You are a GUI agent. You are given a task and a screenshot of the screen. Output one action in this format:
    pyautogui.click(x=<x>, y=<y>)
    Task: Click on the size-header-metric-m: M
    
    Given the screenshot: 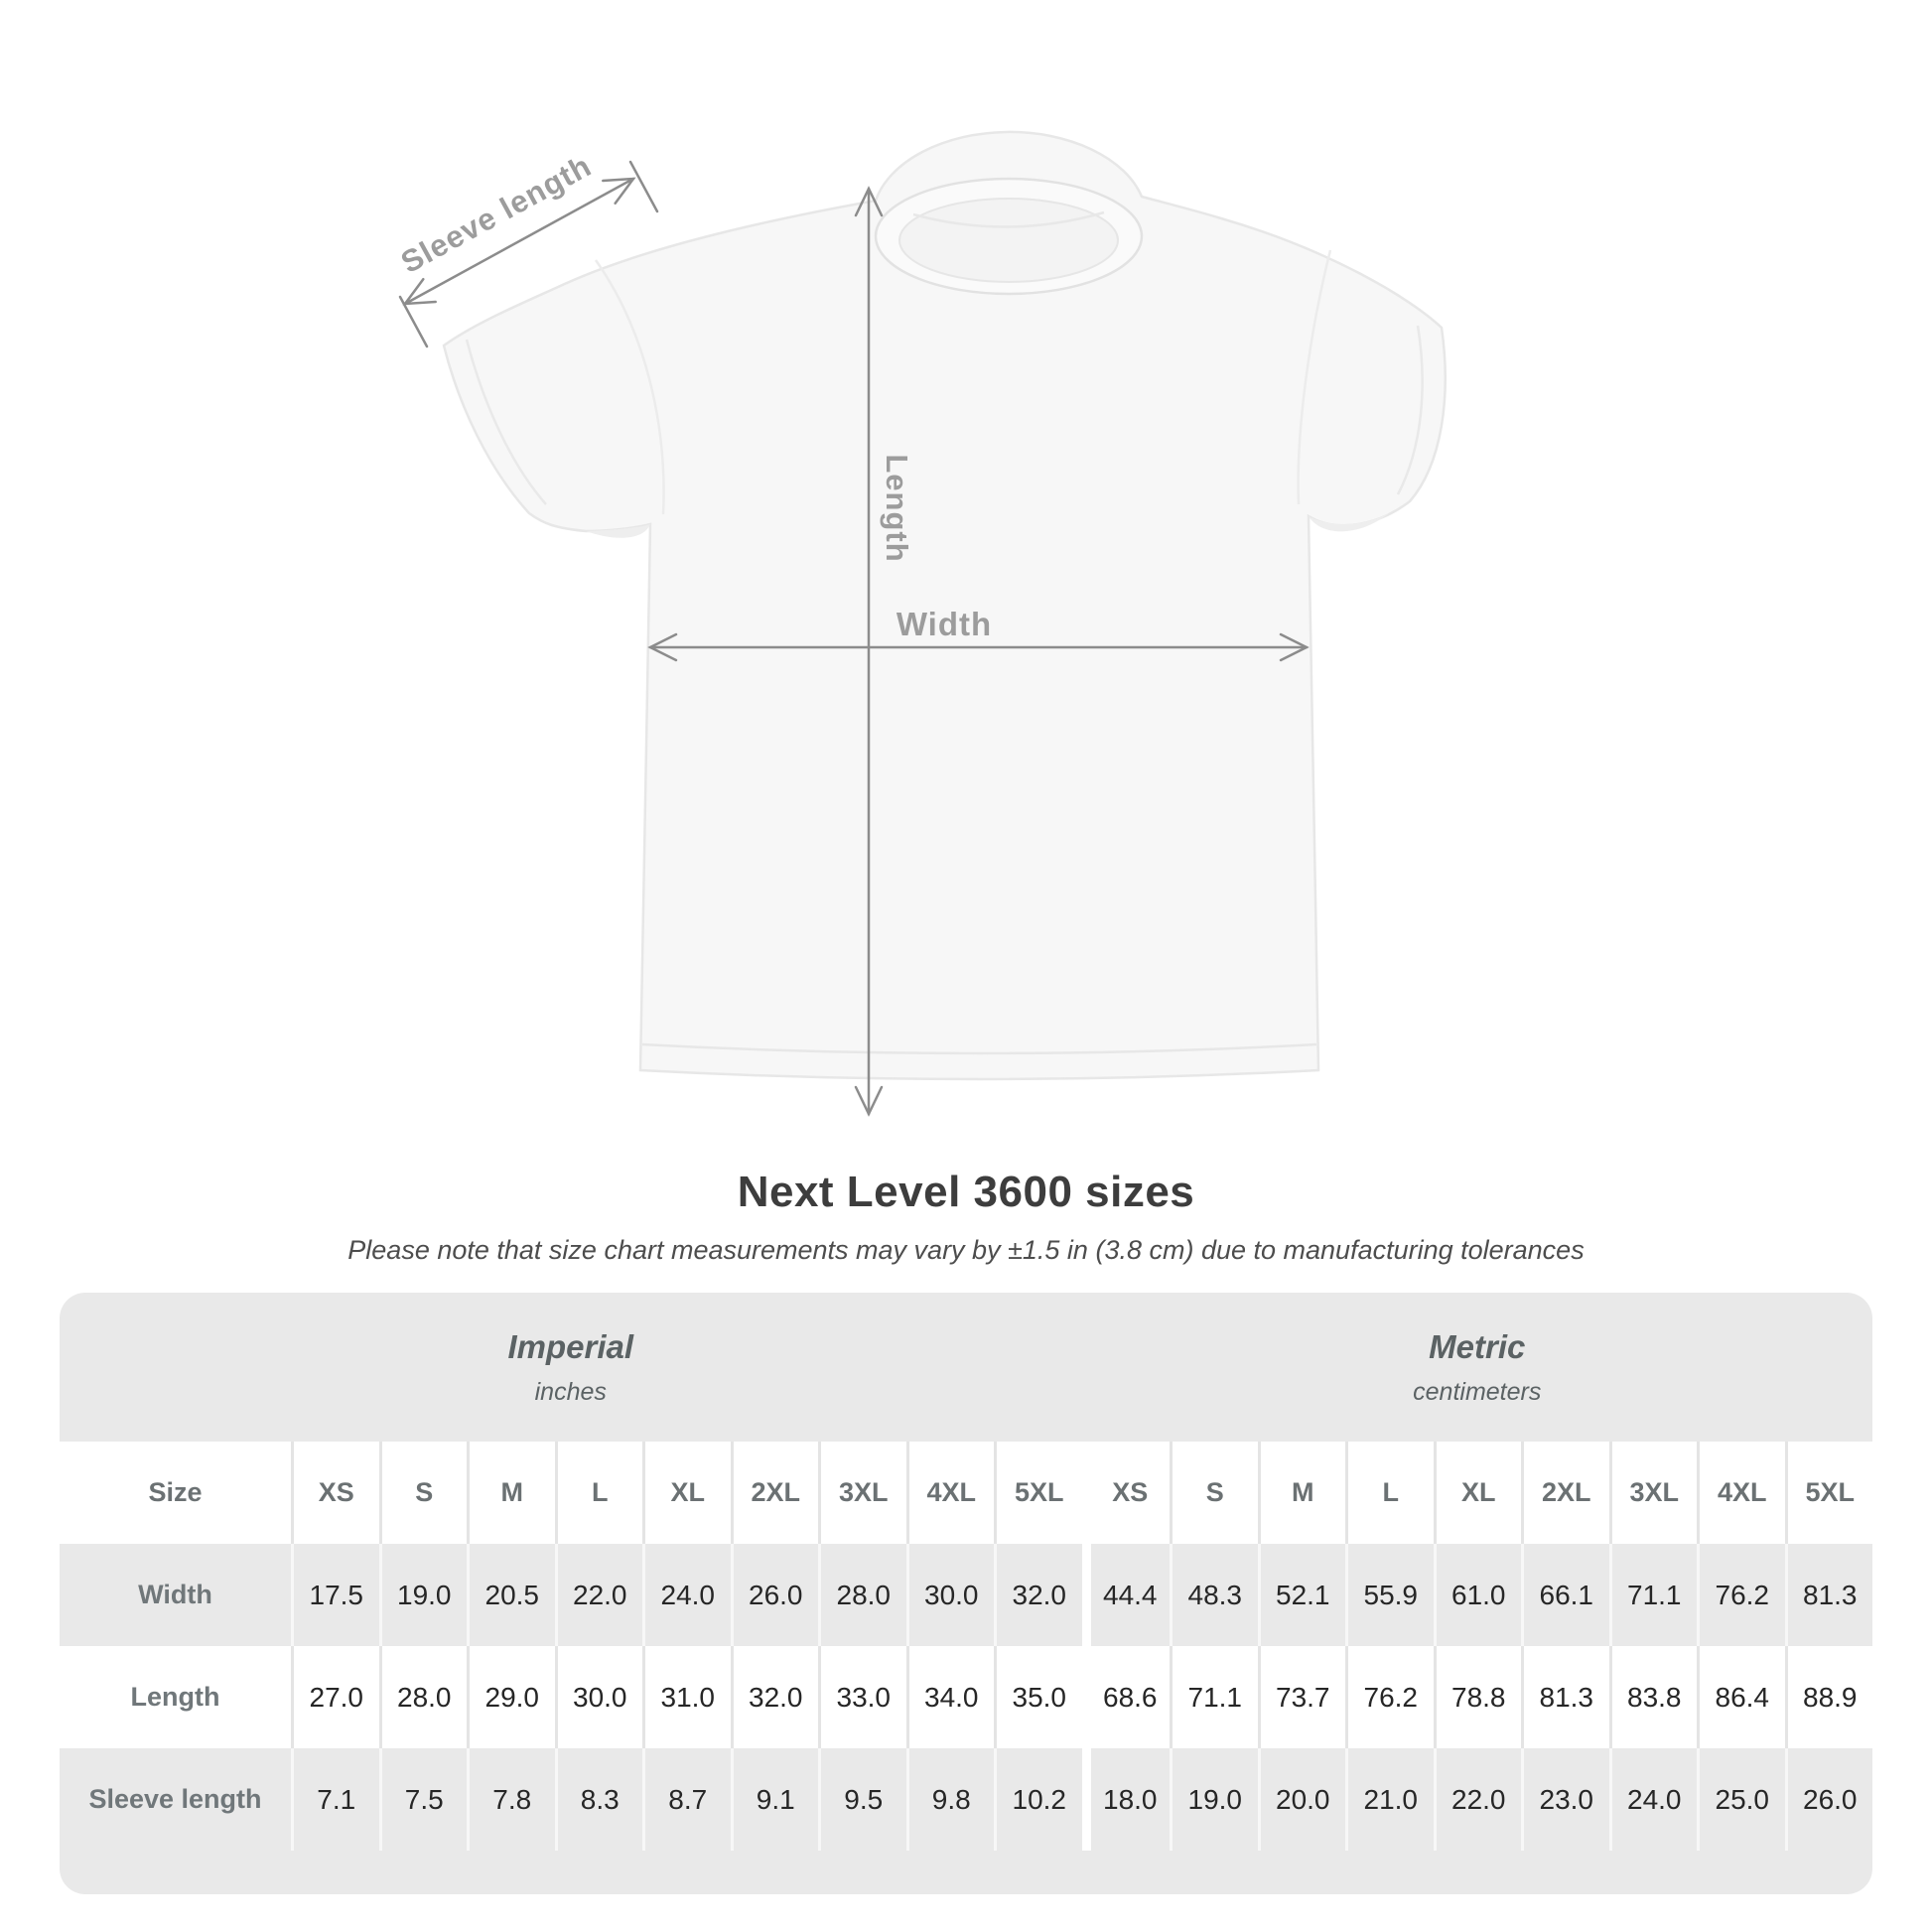 What is the action you would take?
    pyautogui.click(x=1301, y=1493)
    